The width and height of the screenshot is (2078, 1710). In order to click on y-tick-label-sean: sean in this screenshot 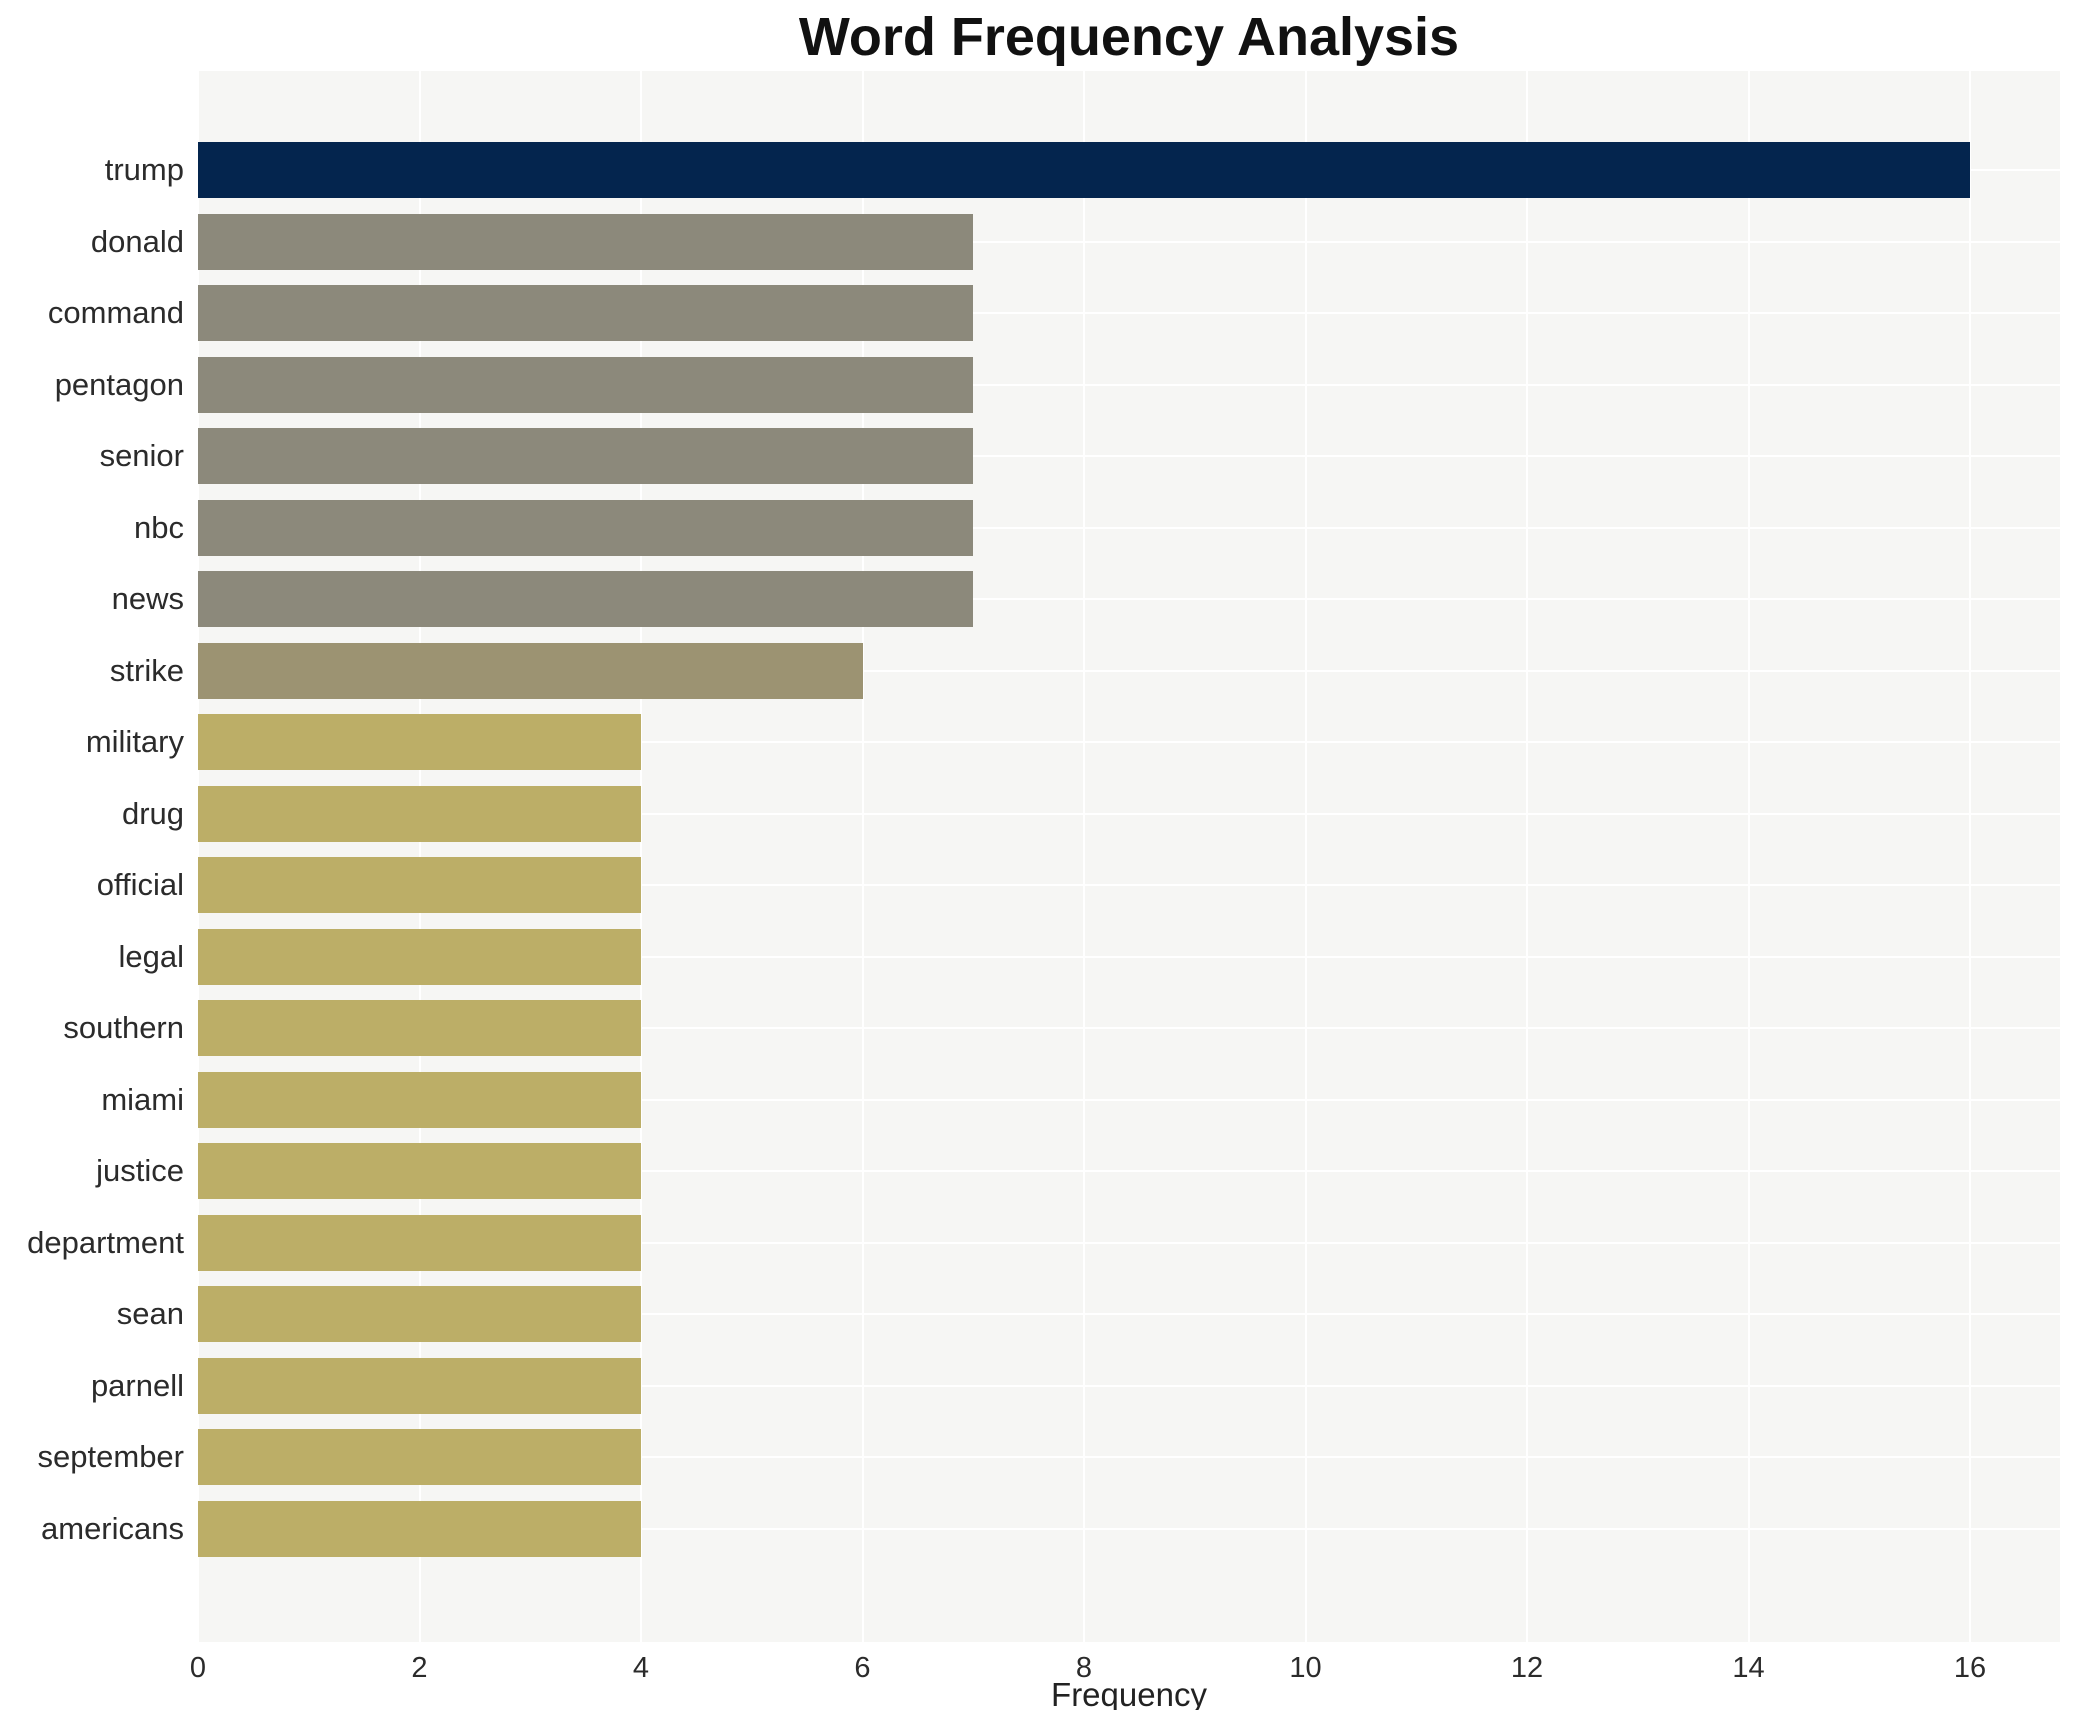, I will do `click(150, 1313)`.